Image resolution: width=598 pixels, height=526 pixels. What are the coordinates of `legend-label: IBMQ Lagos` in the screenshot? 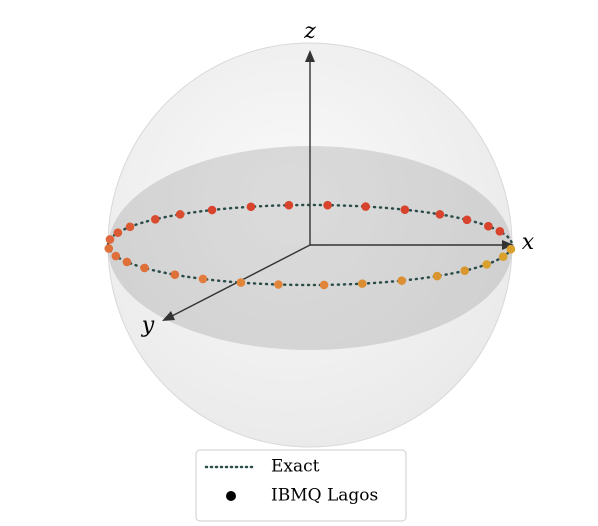 It's located at (324, 496).